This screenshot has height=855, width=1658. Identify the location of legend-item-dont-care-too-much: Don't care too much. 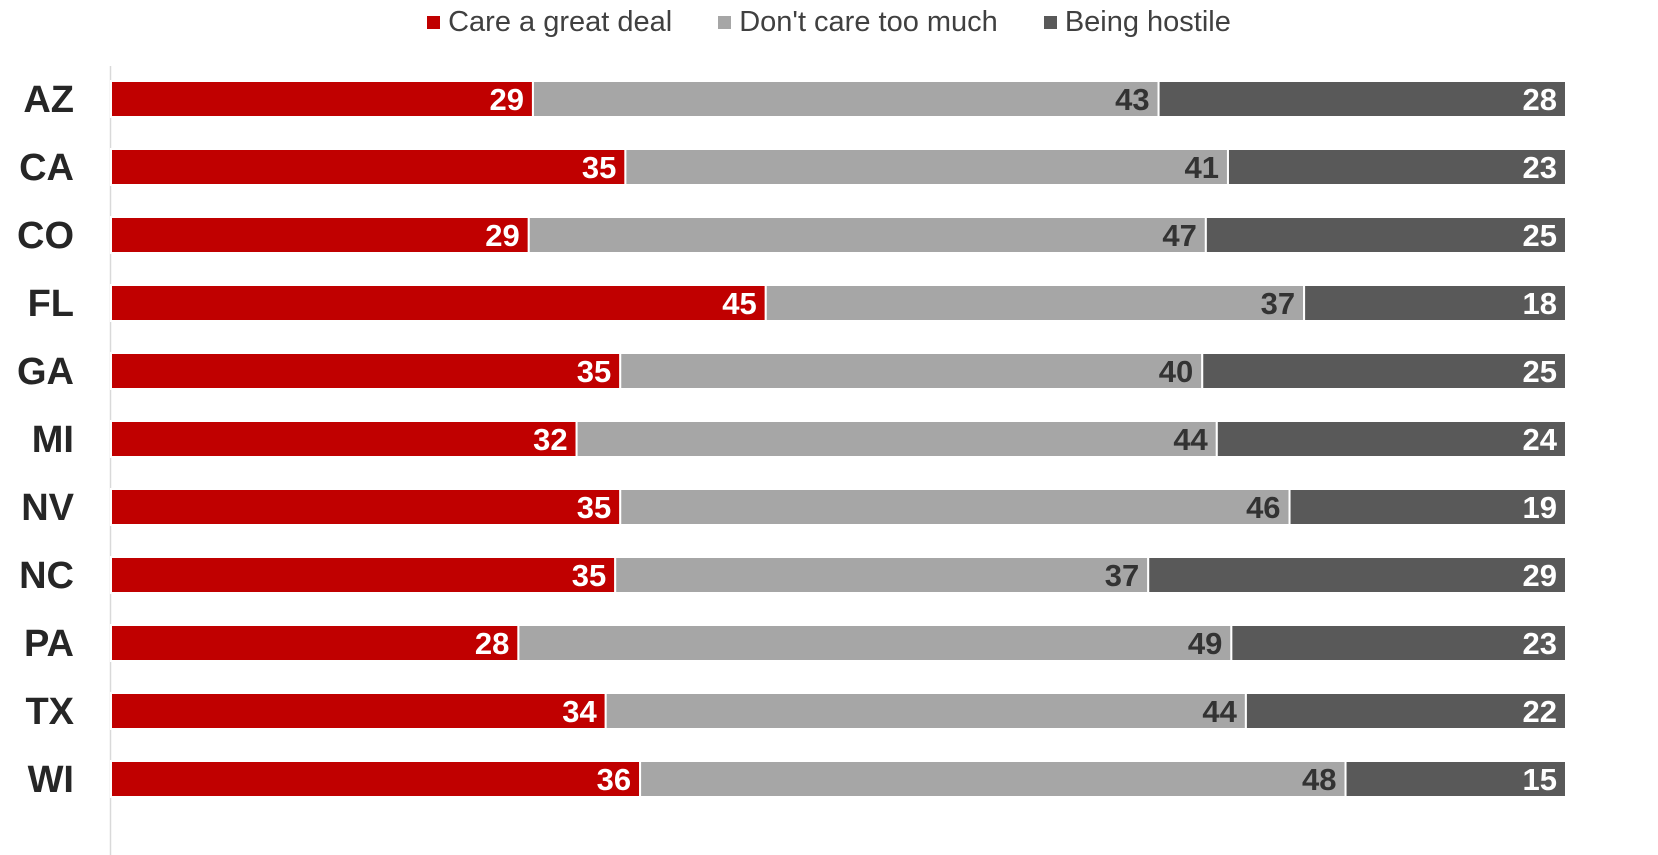
(858, 22).